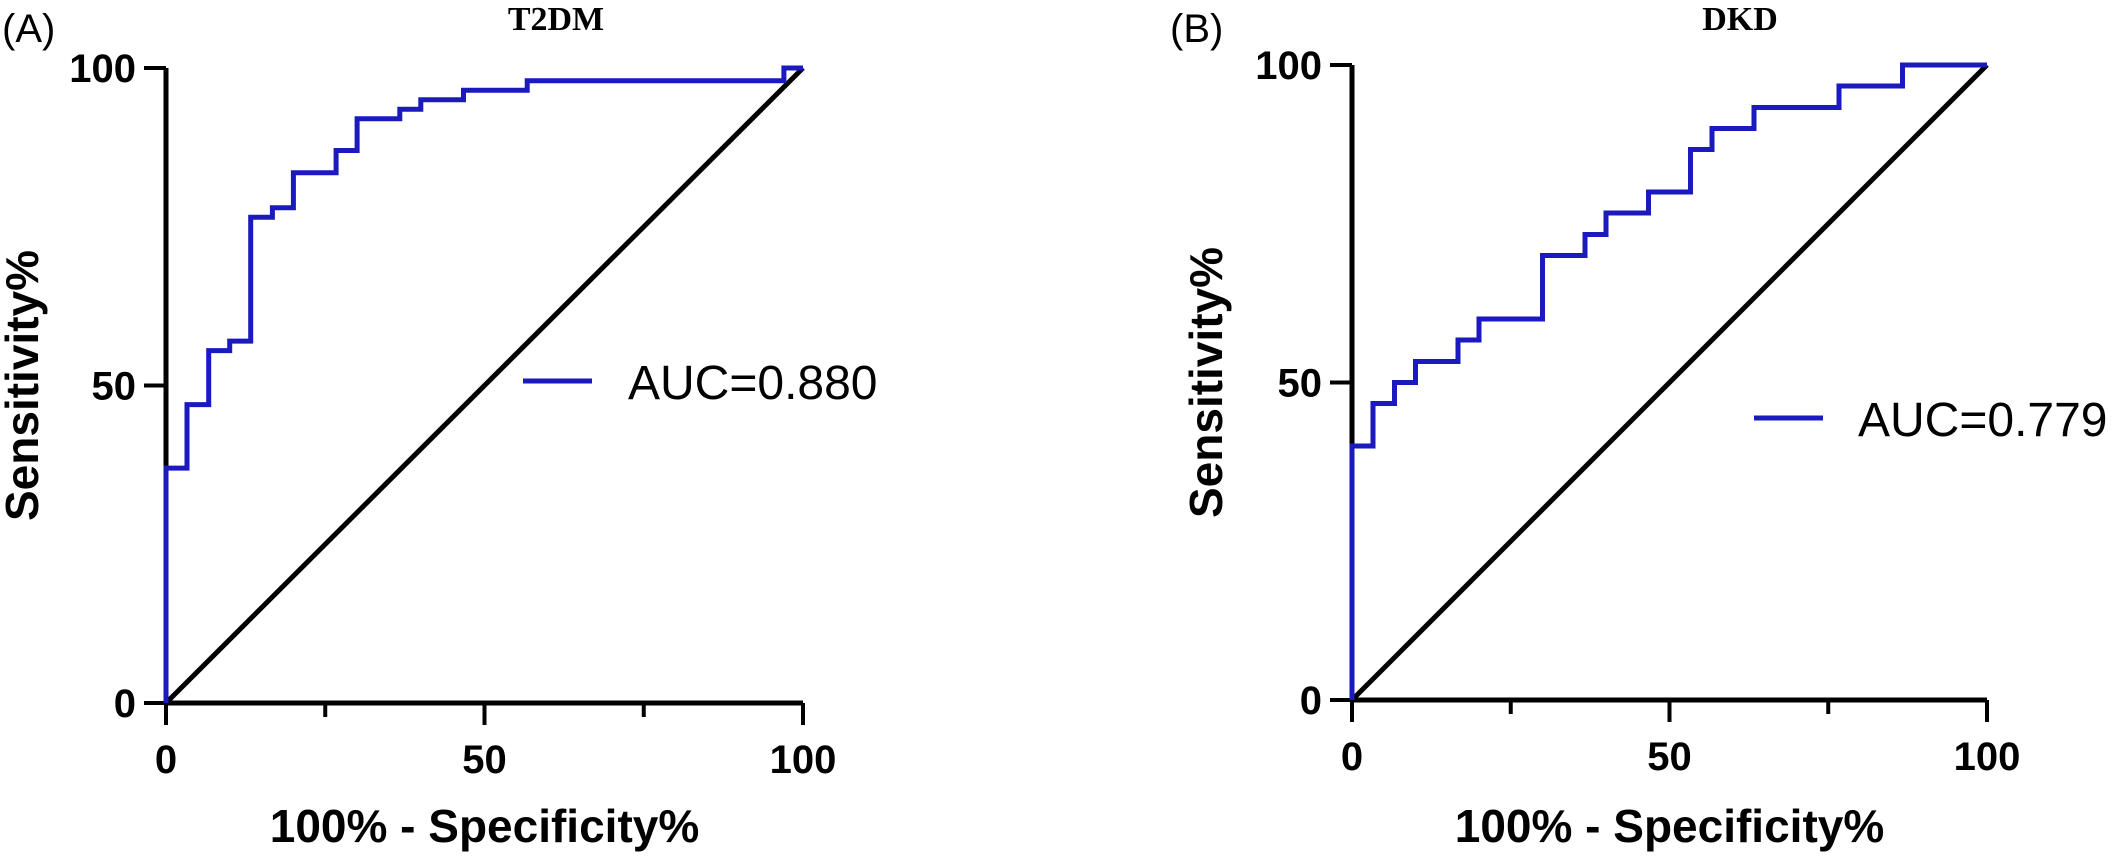 The height and width of the screenshot is (862, 2128). I want to click on legend-label: AUC=0.880, so click(753, 383).